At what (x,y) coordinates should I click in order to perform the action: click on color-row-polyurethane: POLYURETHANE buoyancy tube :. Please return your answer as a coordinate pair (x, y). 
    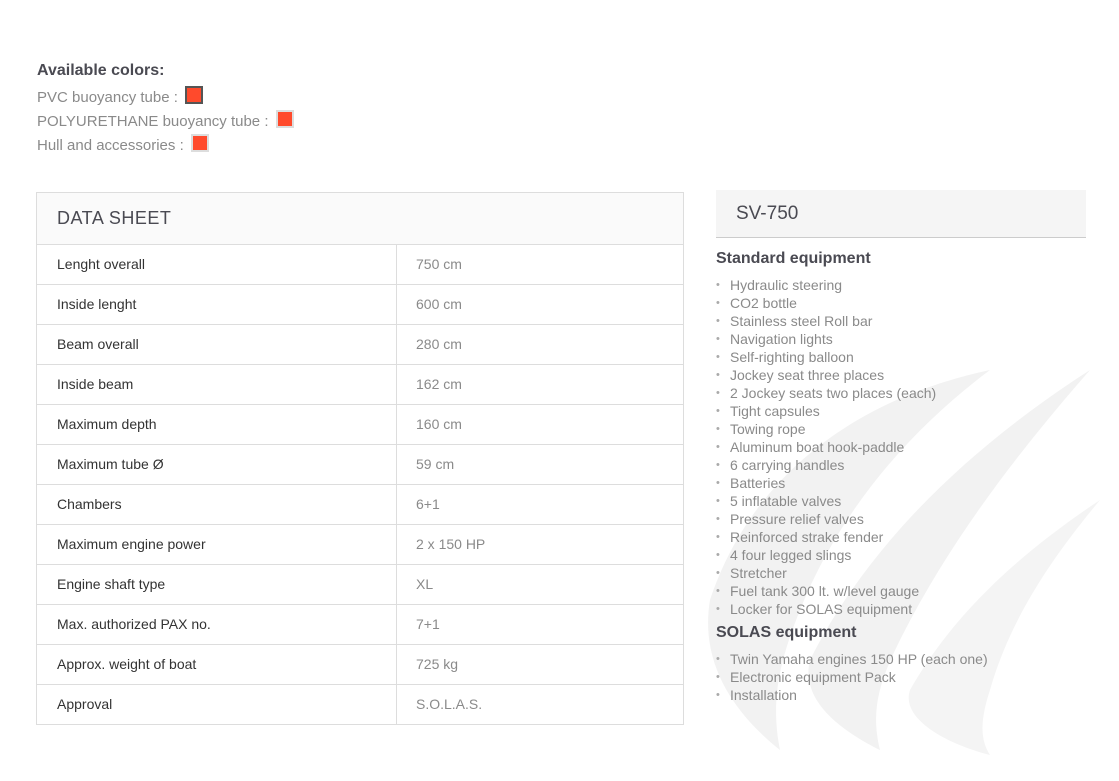
    Looking at the image, I should click on (165, 122).